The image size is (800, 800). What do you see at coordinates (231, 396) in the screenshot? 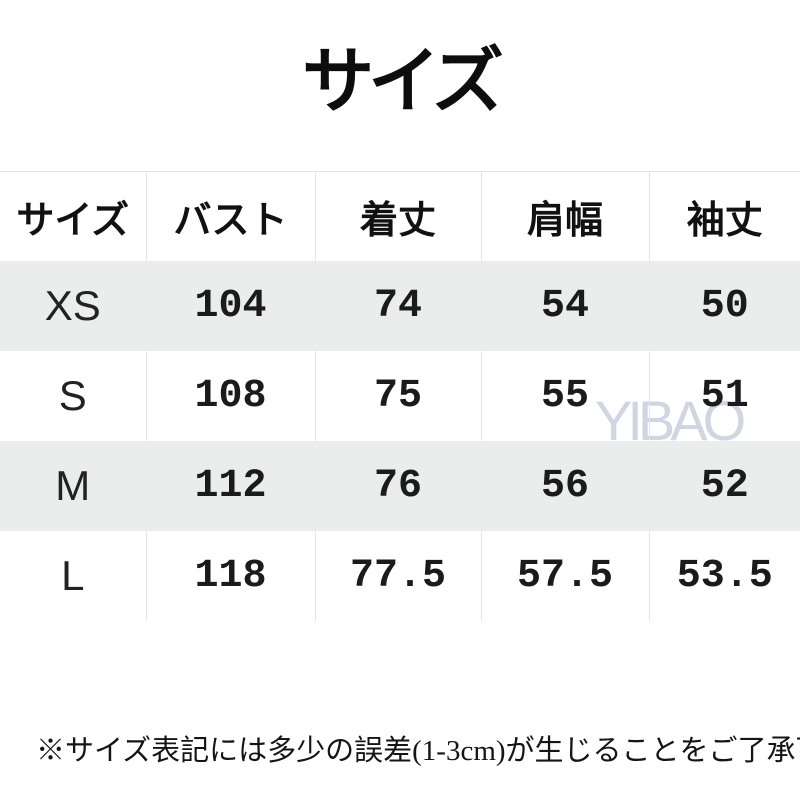
I see `value-cell: 108` at bounding box center [231, 396].